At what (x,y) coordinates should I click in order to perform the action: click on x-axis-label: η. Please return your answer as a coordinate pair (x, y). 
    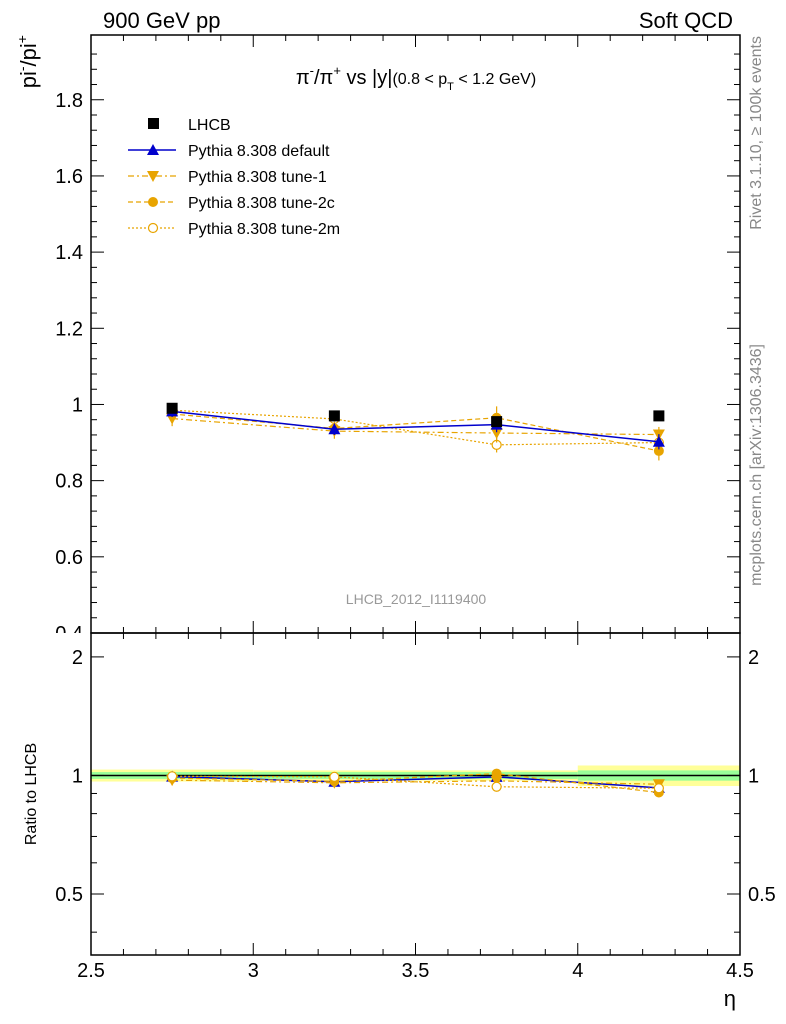
    Looking at the image, I should click on (730, 998).